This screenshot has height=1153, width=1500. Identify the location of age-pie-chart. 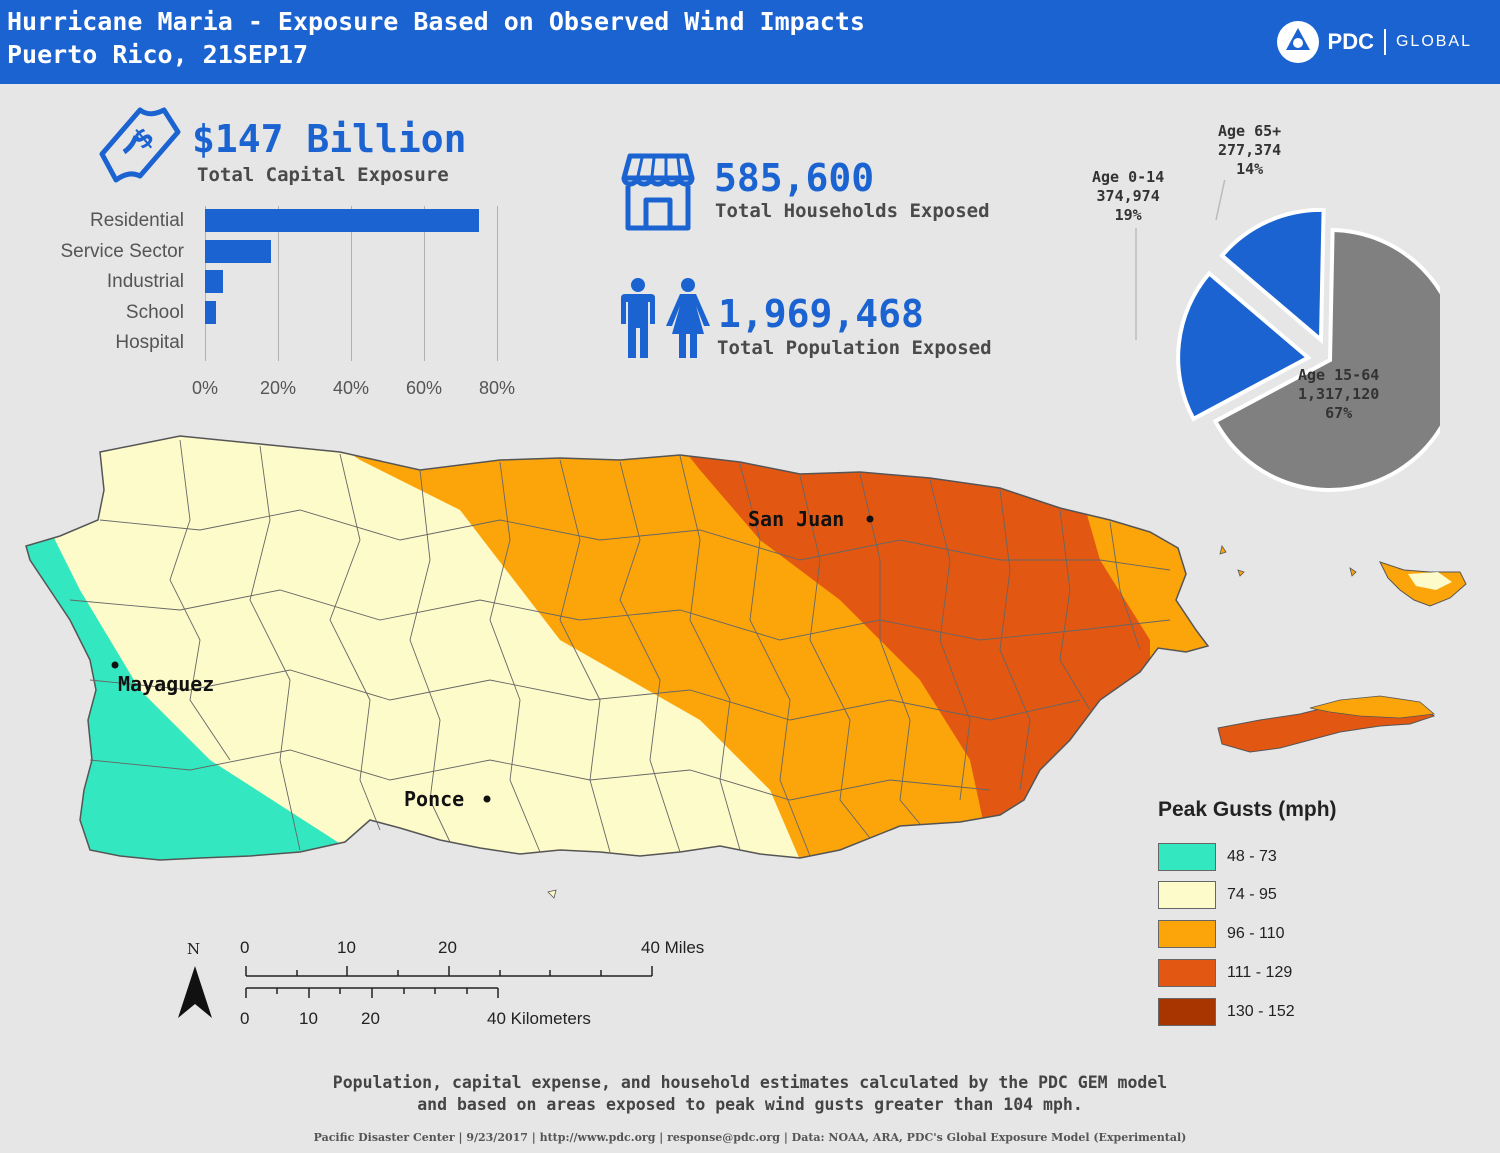
(1287, 336).